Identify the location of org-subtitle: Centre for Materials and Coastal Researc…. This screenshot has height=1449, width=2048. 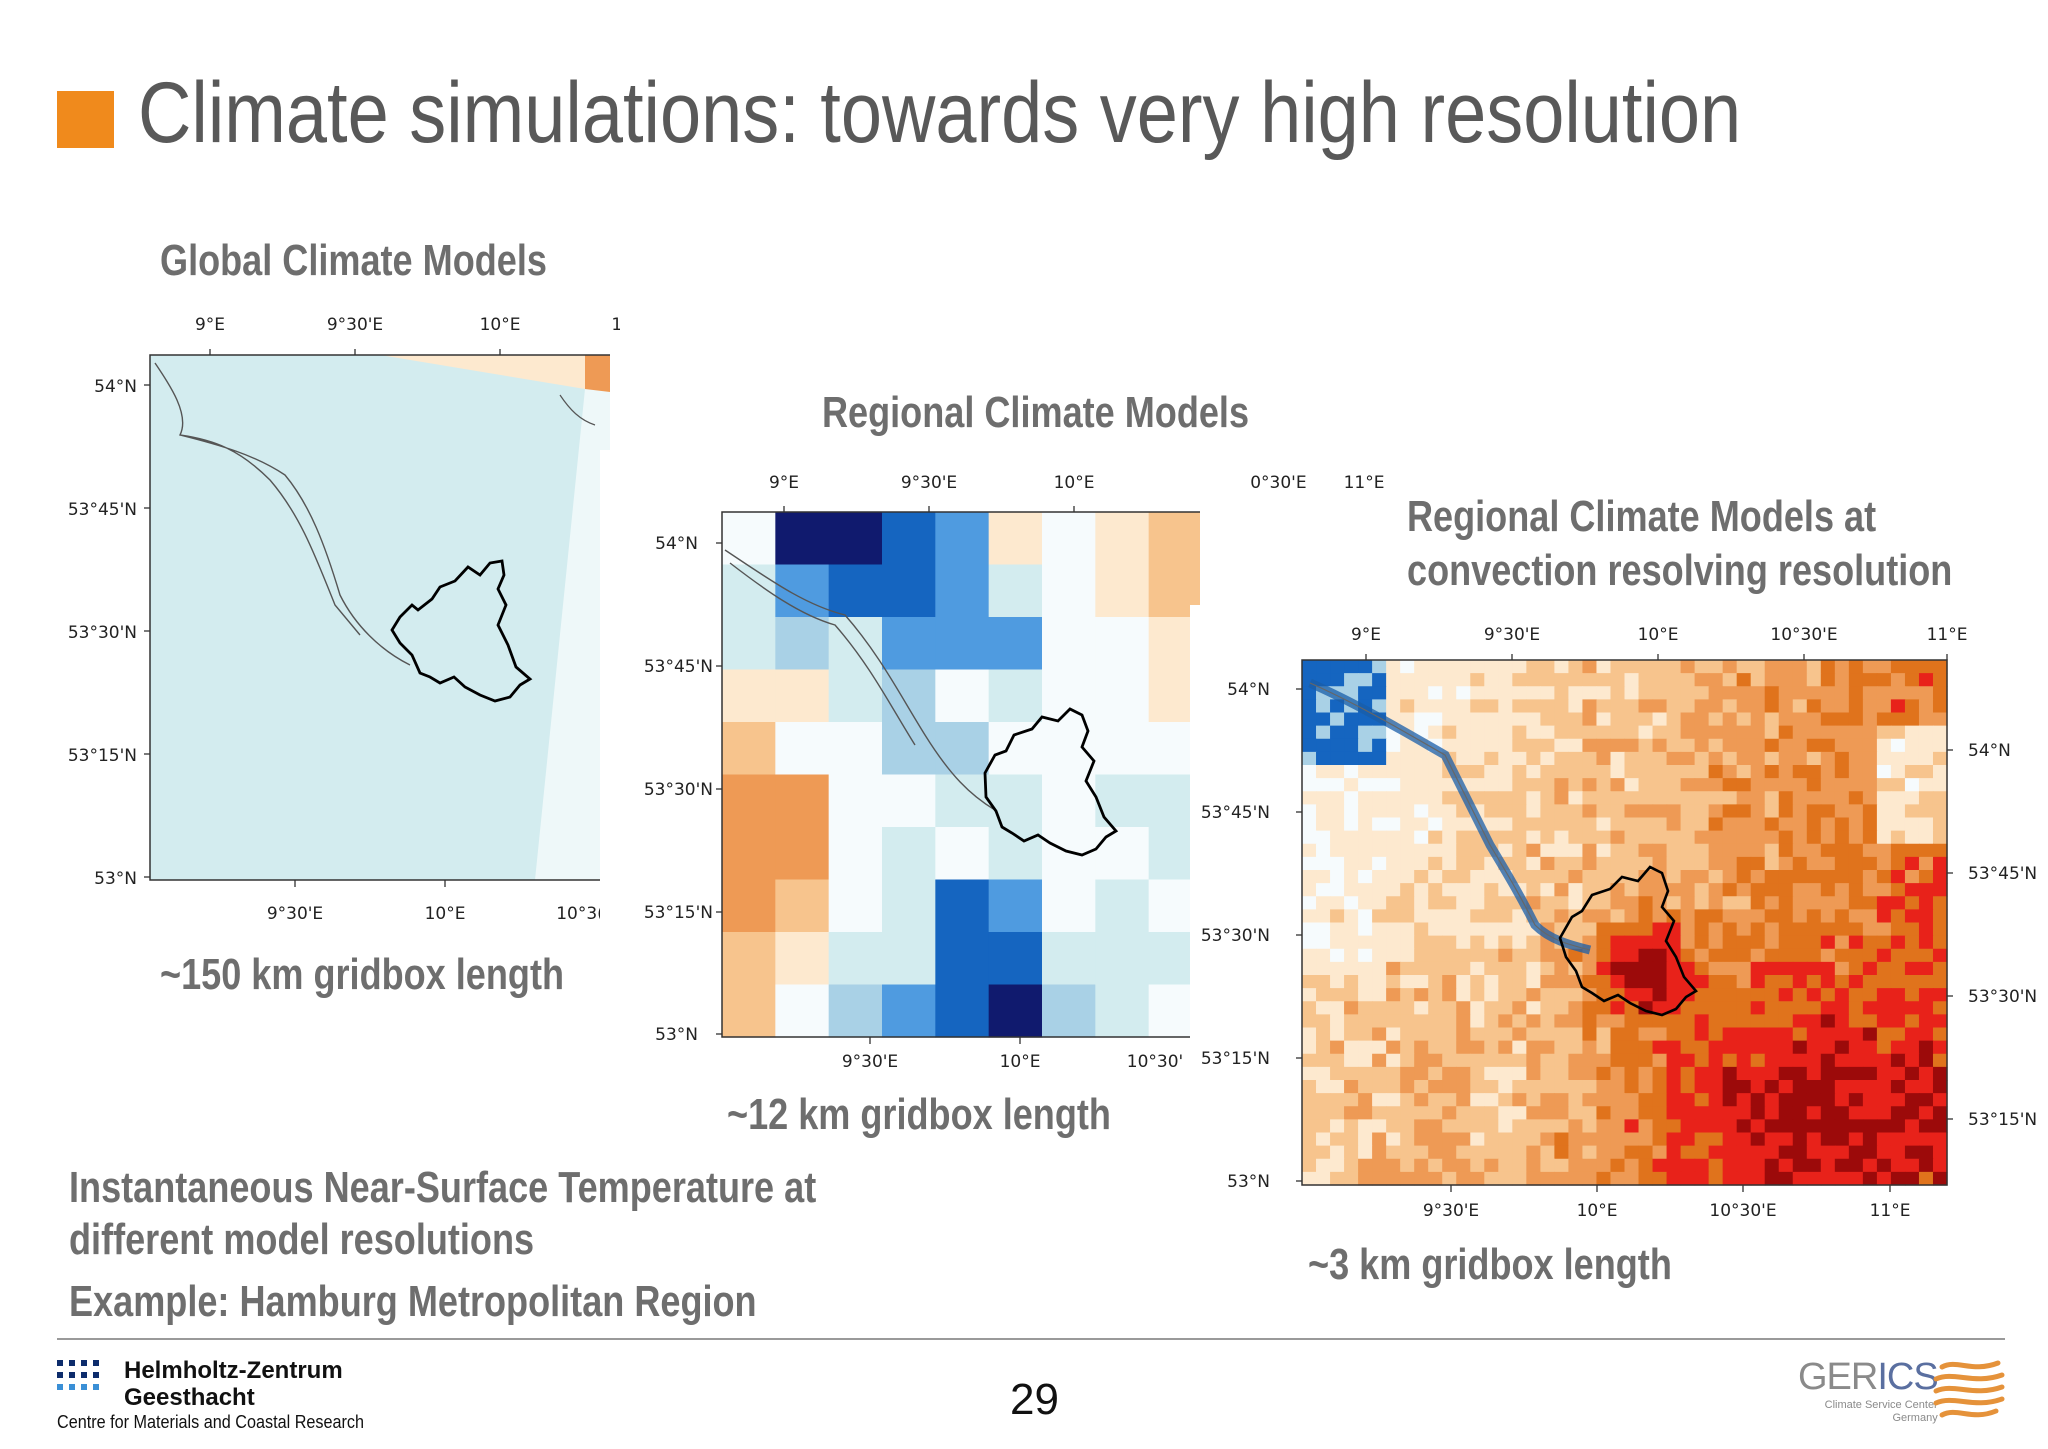
(211, 1422).